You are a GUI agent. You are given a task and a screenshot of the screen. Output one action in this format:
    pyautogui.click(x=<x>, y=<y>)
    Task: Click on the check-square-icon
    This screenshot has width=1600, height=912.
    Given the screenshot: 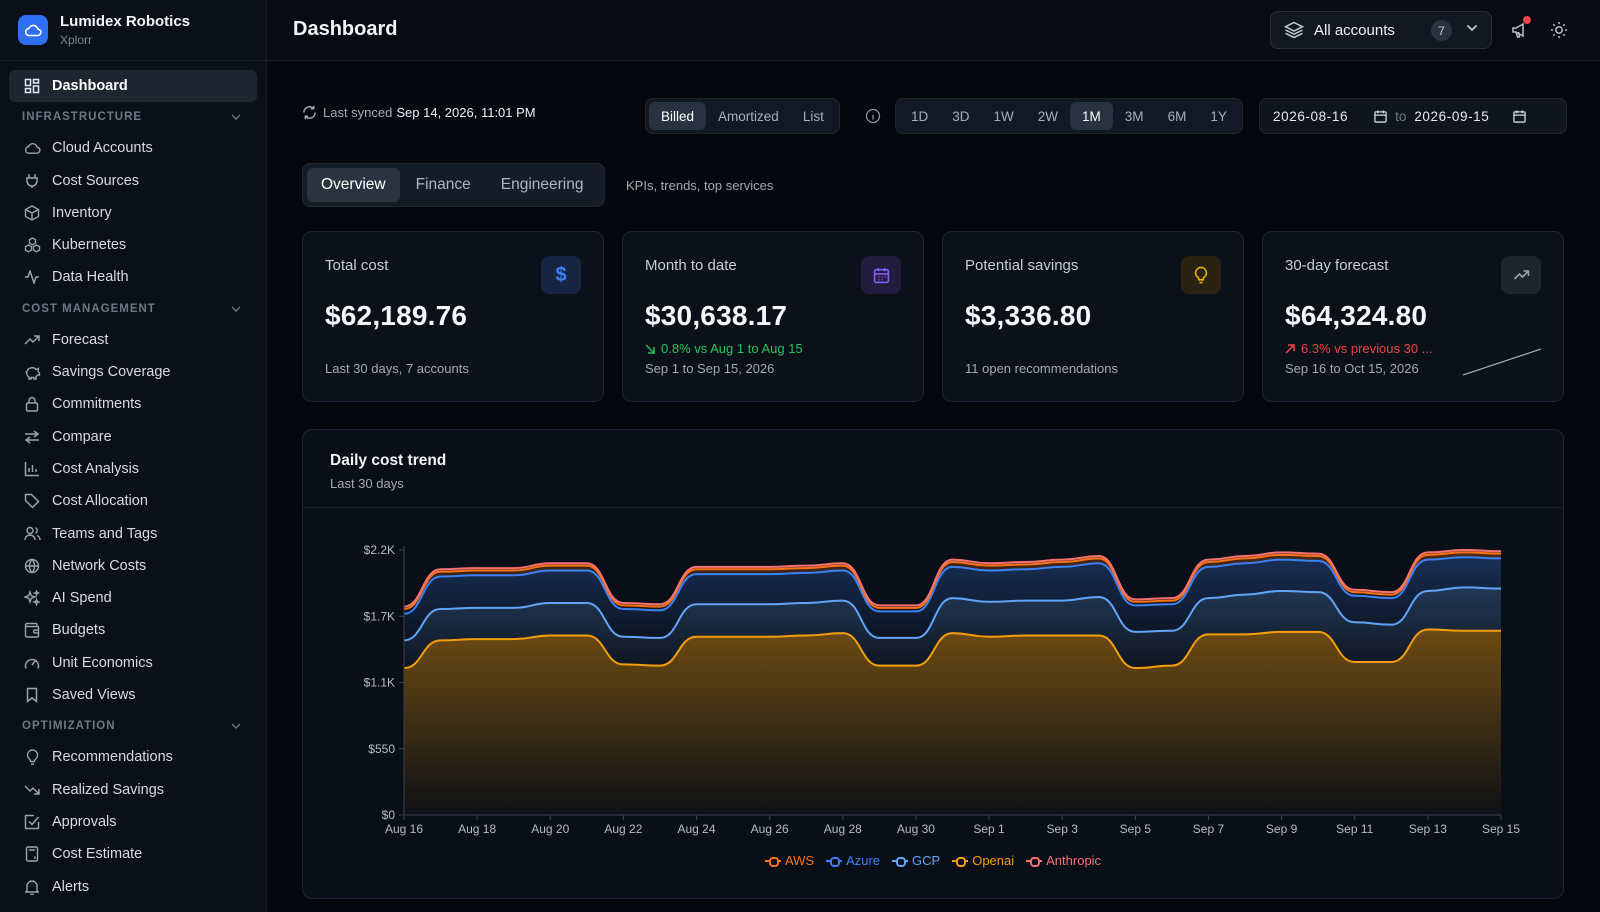 What is the action you would take?
    pyautogui.click(x=32, y=822)
    